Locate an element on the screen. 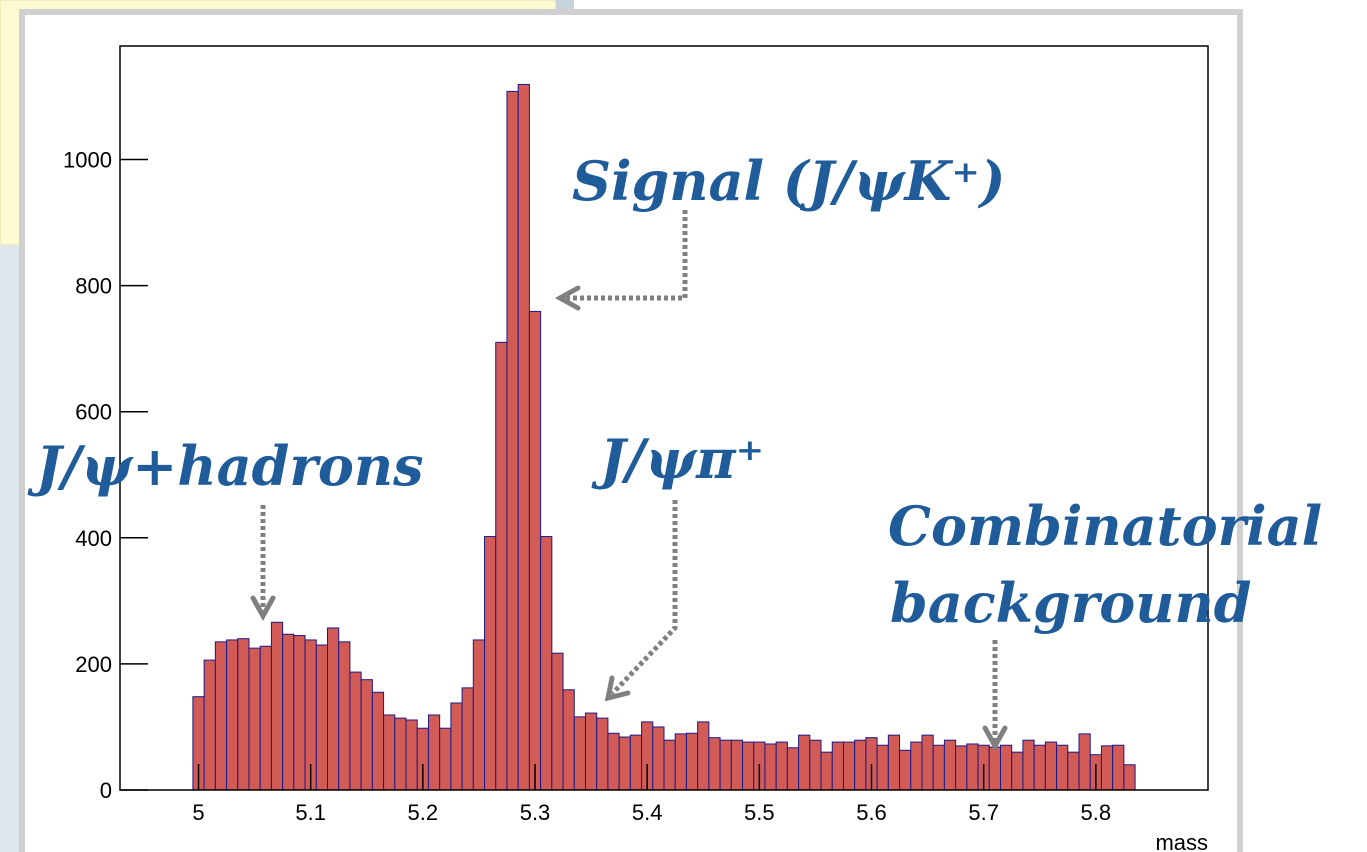 Image resolution: width=1367 pixels, height=852 pixels. y-tick-label: 200 is located at coordinates (93, 664).